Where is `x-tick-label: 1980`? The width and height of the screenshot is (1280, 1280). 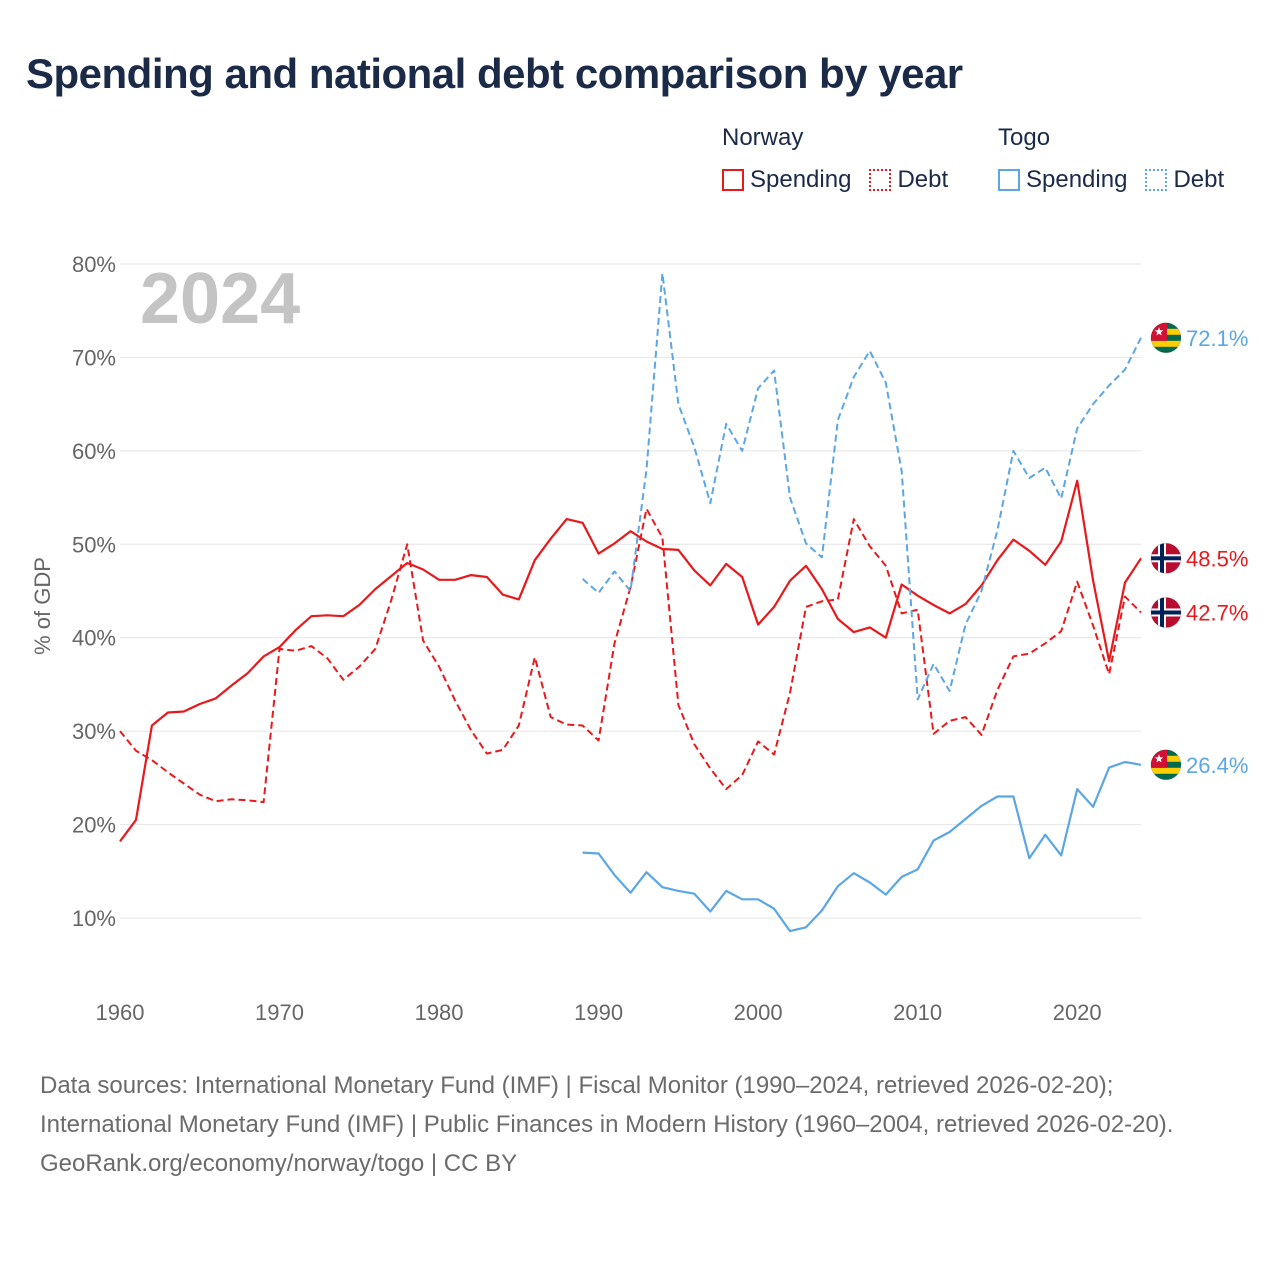
x-tick-label: 1980 is located at coordinates (439, 1012).